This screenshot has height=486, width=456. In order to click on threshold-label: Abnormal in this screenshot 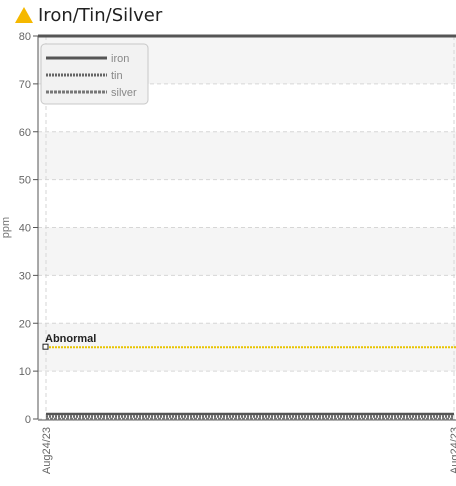, I will do `click(70, 339)`.